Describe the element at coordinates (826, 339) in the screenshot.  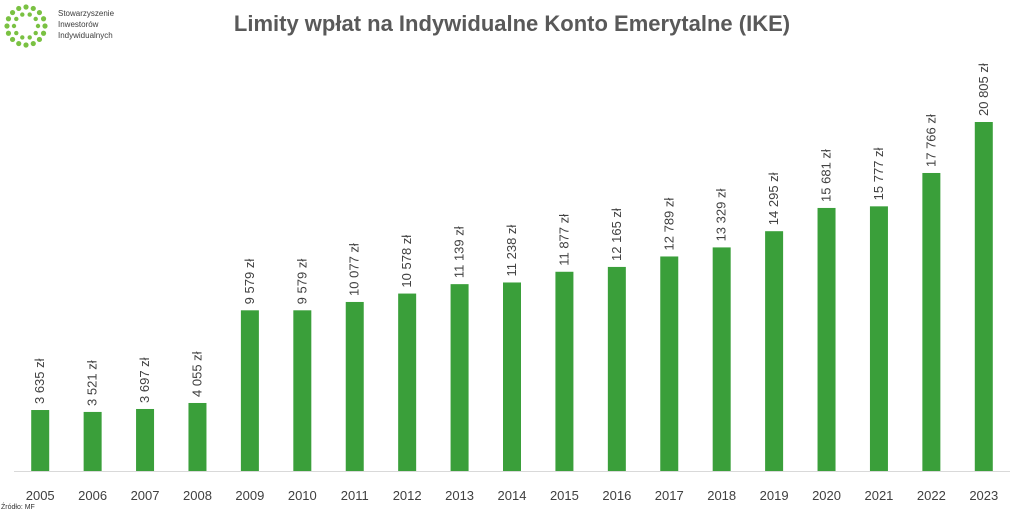
I see `bar-2020` at that location.